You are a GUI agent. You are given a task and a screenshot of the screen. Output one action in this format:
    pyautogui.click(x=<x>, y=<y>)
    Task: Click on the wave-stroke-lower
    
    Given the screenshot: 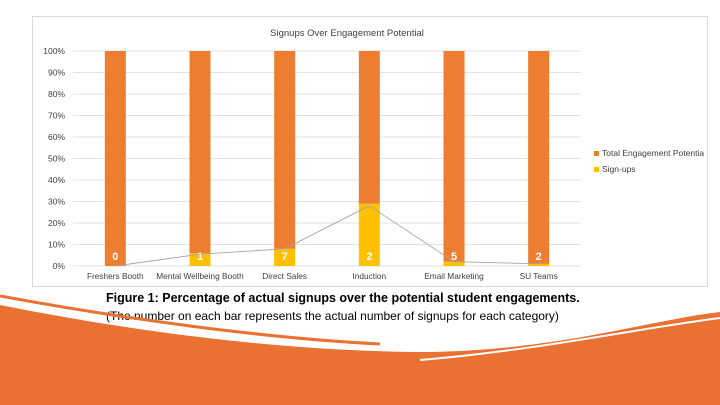 What is the action you would take?
    pyautogui.click(x=569, y=339)
    